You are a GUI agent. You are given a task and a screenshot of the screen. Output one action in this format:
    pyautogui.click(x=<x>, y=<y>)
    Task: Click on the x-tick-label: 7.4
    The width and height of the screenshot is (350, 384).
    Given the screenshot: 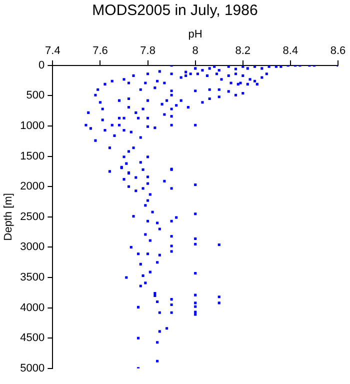 What is the action you would take?
    pyautogui.click(x=52, y=50)
    